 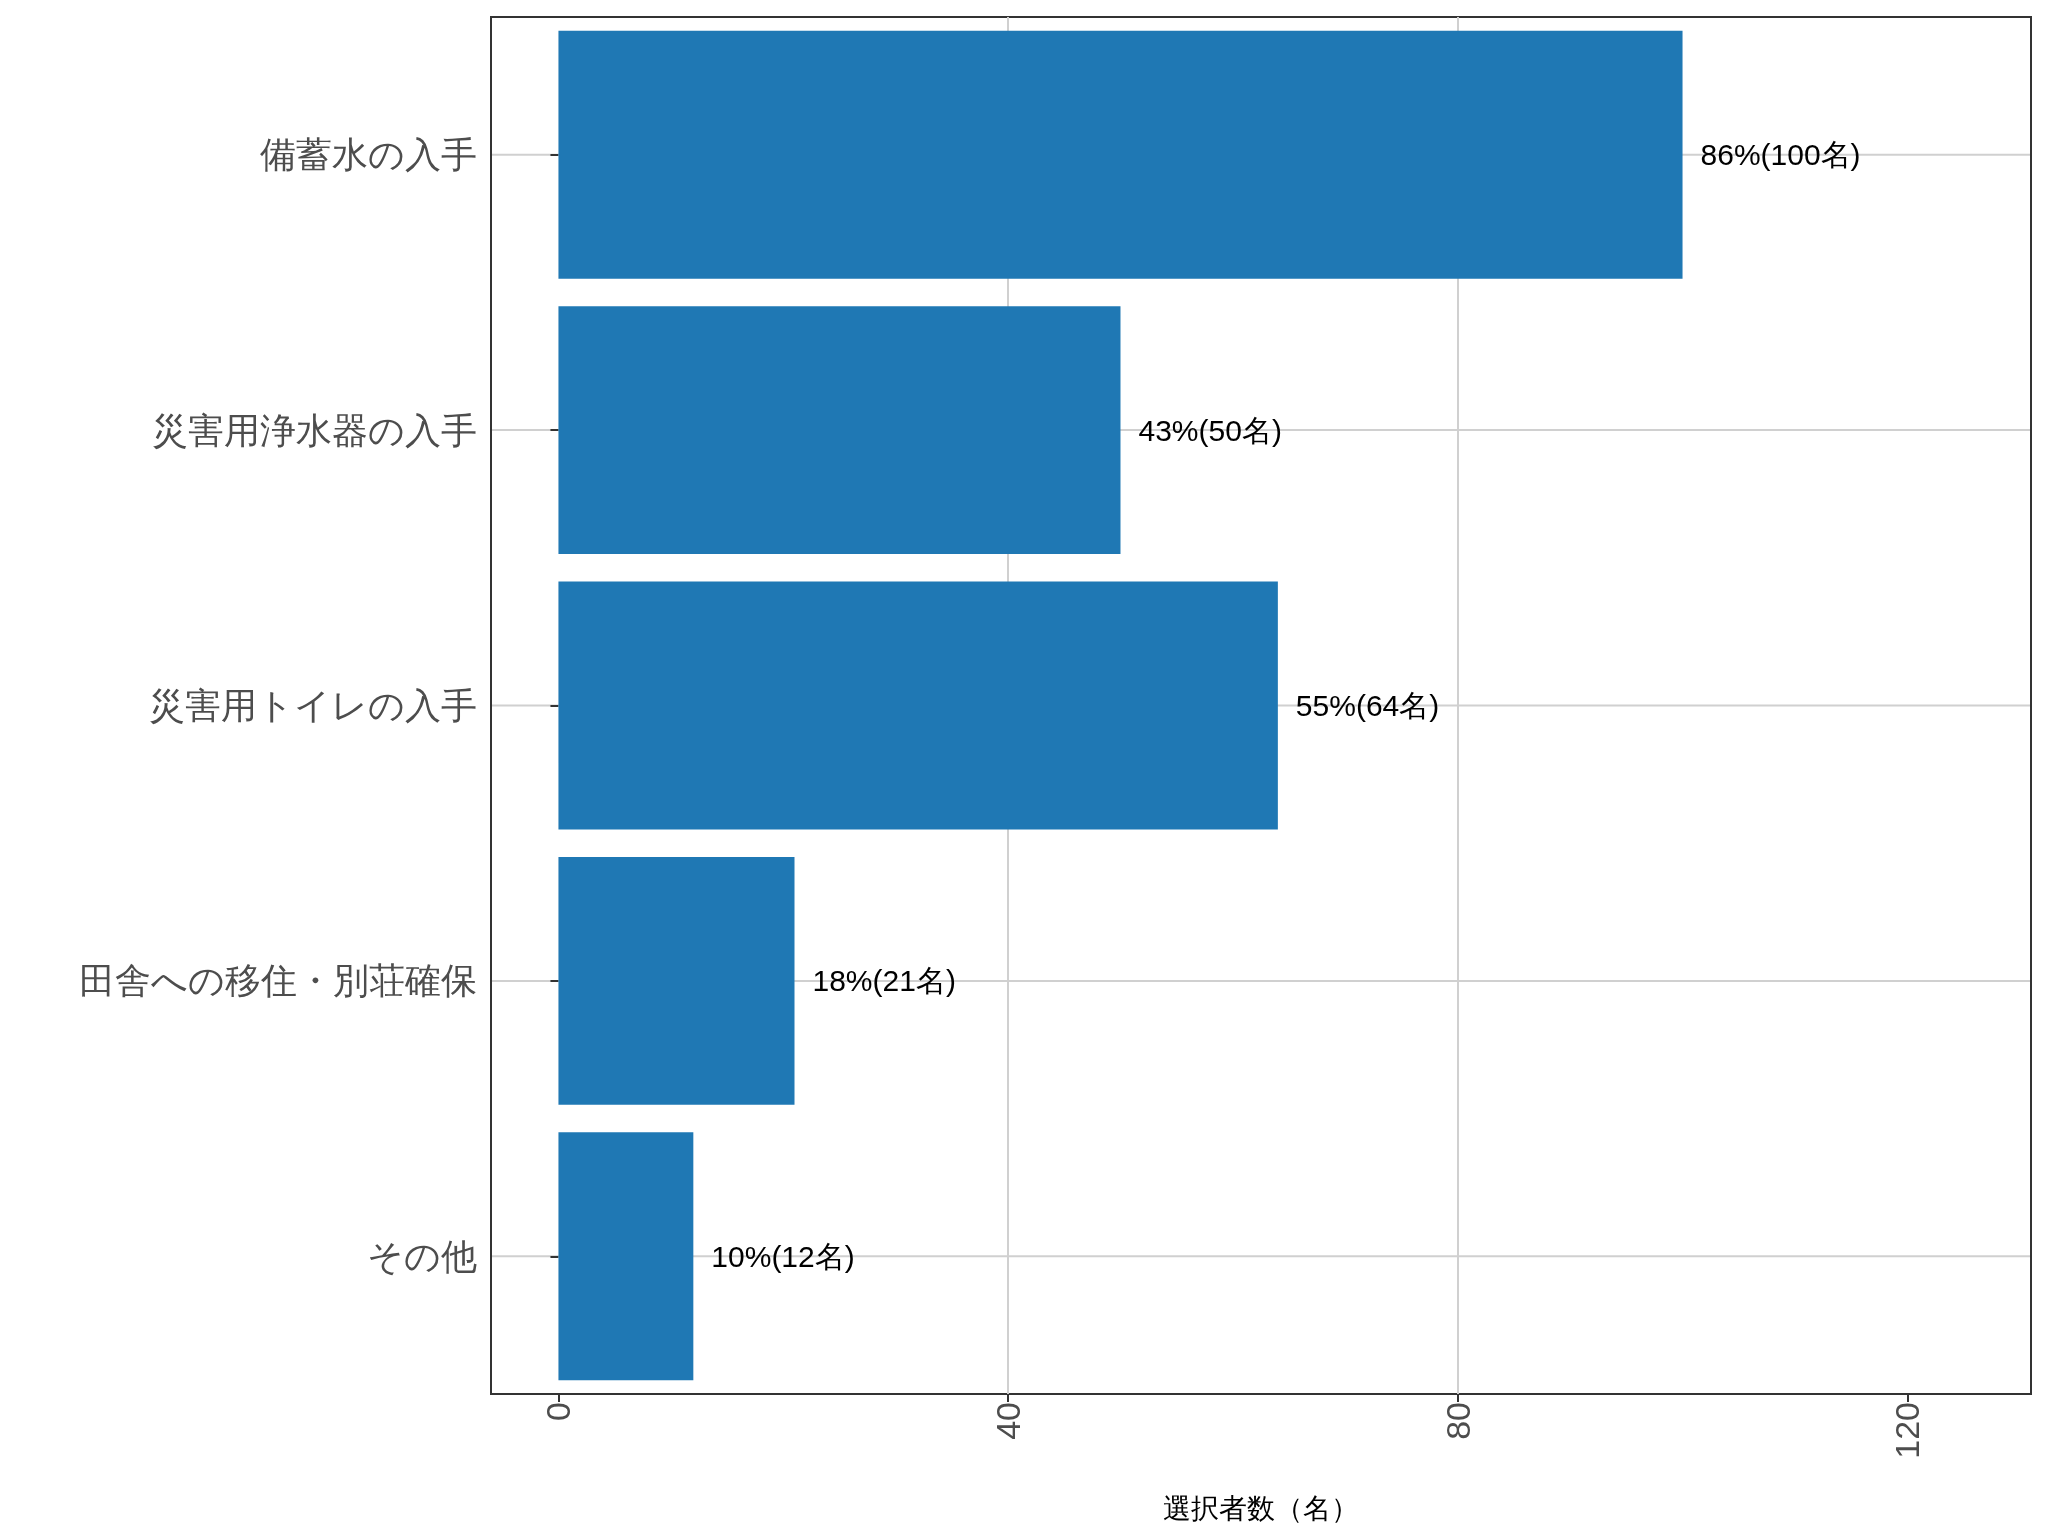 What do you see at coordinates (884, 981) in the screenshot?
I see `data-label: 18%(21名)` at bounding box center [884, 981].